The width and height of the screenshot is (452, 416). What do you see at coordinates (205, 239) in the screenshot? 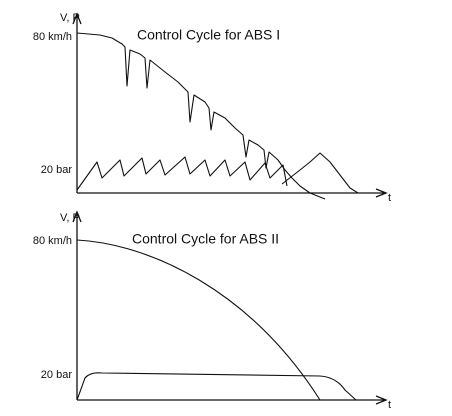
I see `chart-title: Control Cycle for ABS II` at bounding box center [205, 239].